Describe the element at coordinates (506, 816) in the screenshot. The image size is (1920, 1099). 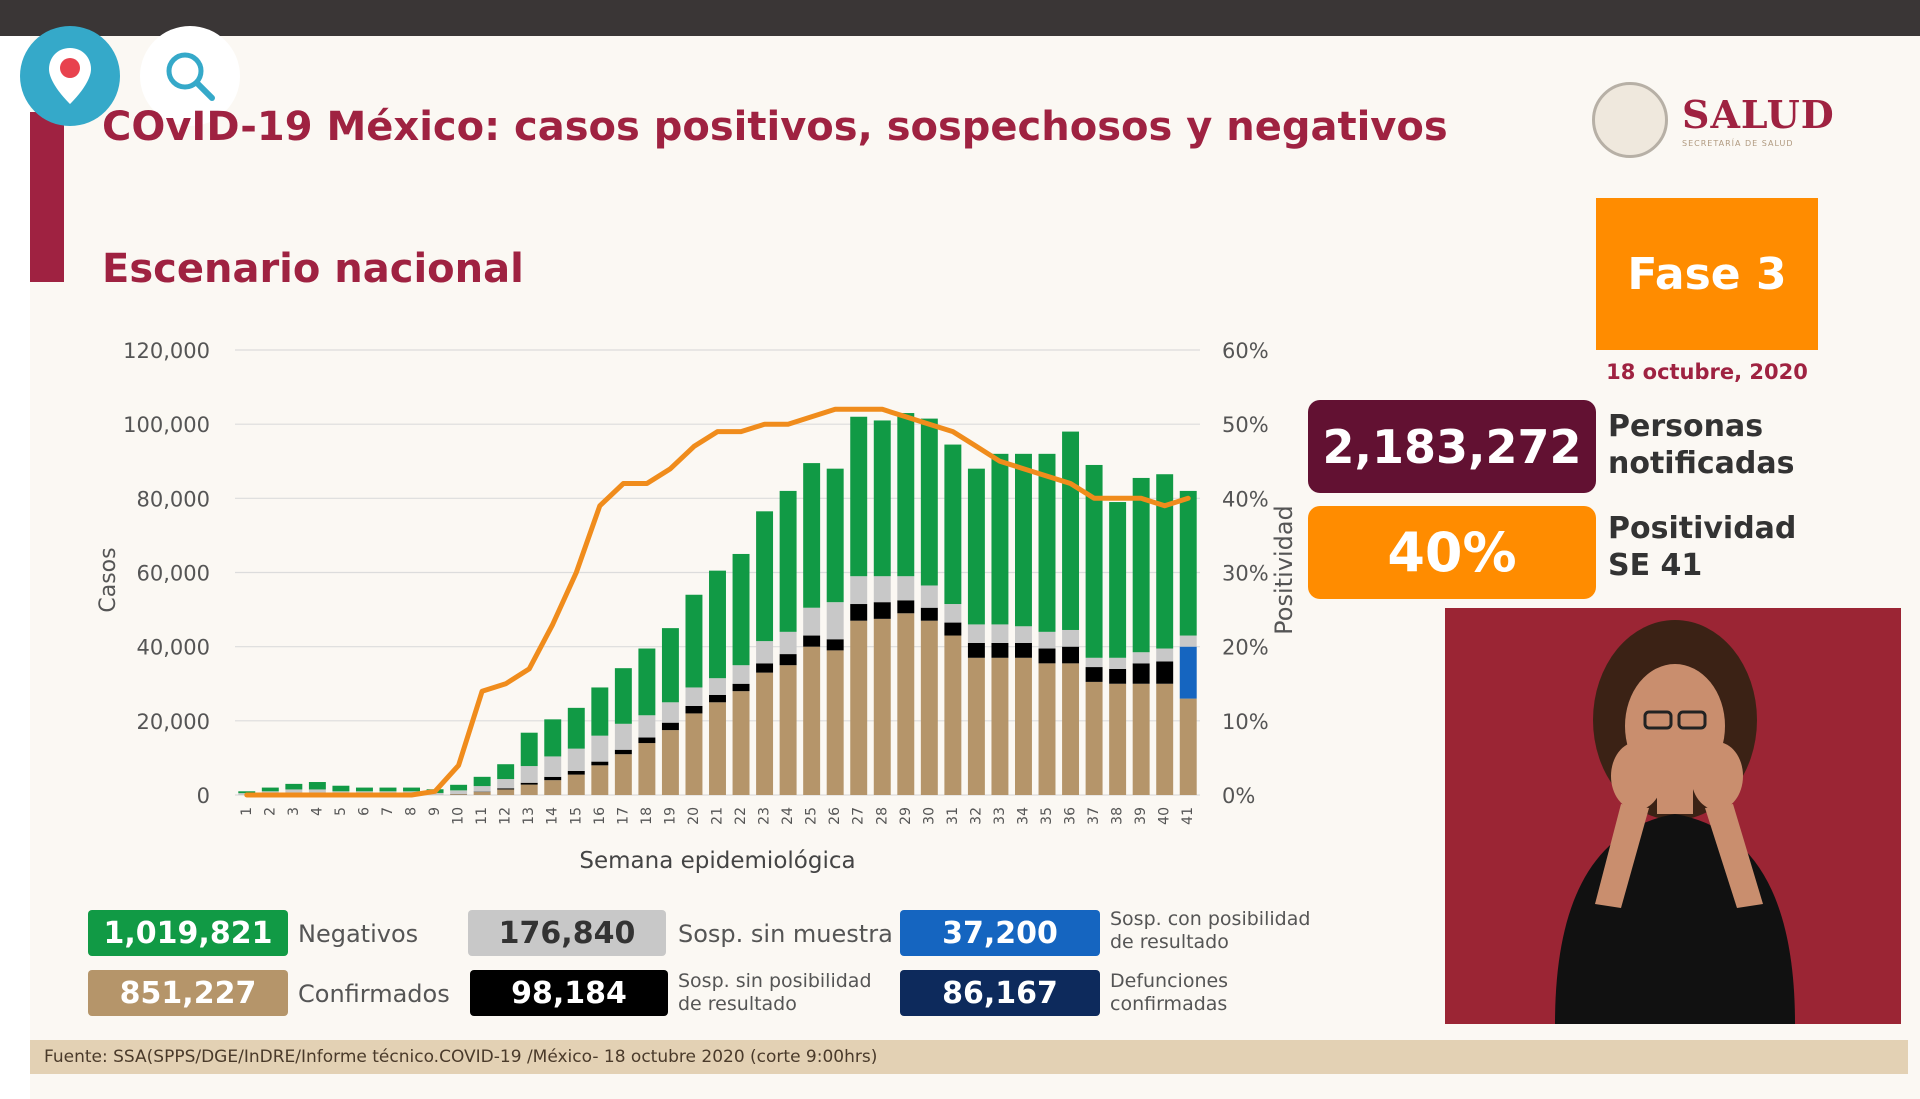
I see `x-tick-label: 12` at that location.